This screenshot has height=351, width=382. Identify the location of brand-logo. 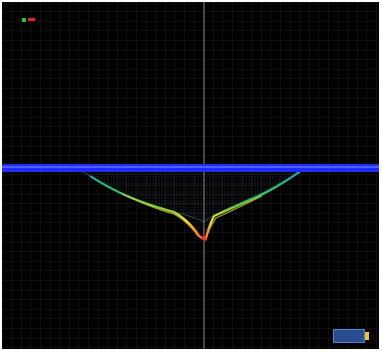
(351, 336).